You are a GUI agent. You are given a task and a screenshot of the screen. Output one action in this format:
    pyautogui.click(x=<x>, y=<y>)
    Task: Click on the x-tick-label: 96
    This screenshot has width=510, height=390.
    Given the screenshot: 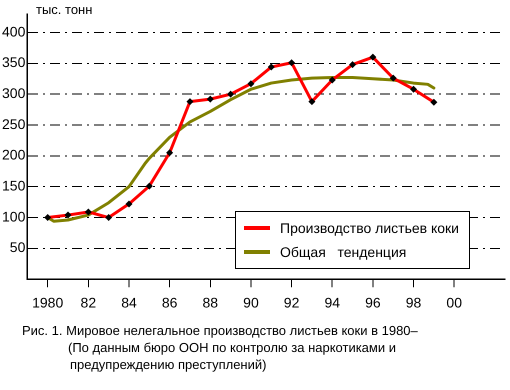 What is the action you would take?
    pyautogui.click(x=373, y=302)
    